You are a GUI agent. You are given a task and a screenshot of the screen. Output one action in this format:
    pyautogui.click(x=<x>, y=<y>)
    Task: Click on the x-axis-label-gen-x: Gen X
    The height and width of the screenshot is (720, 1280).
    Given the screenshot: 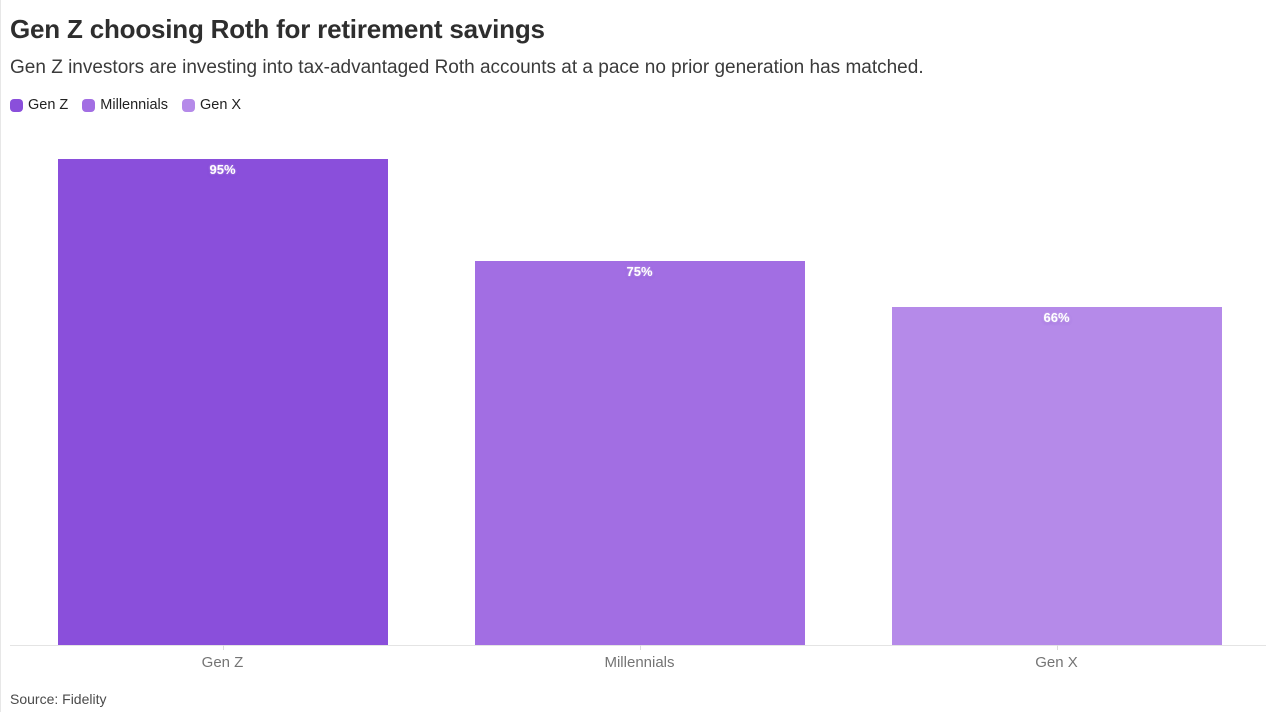 What is the action you would take?
    pyautogui.click(x=1056, y=662)
    